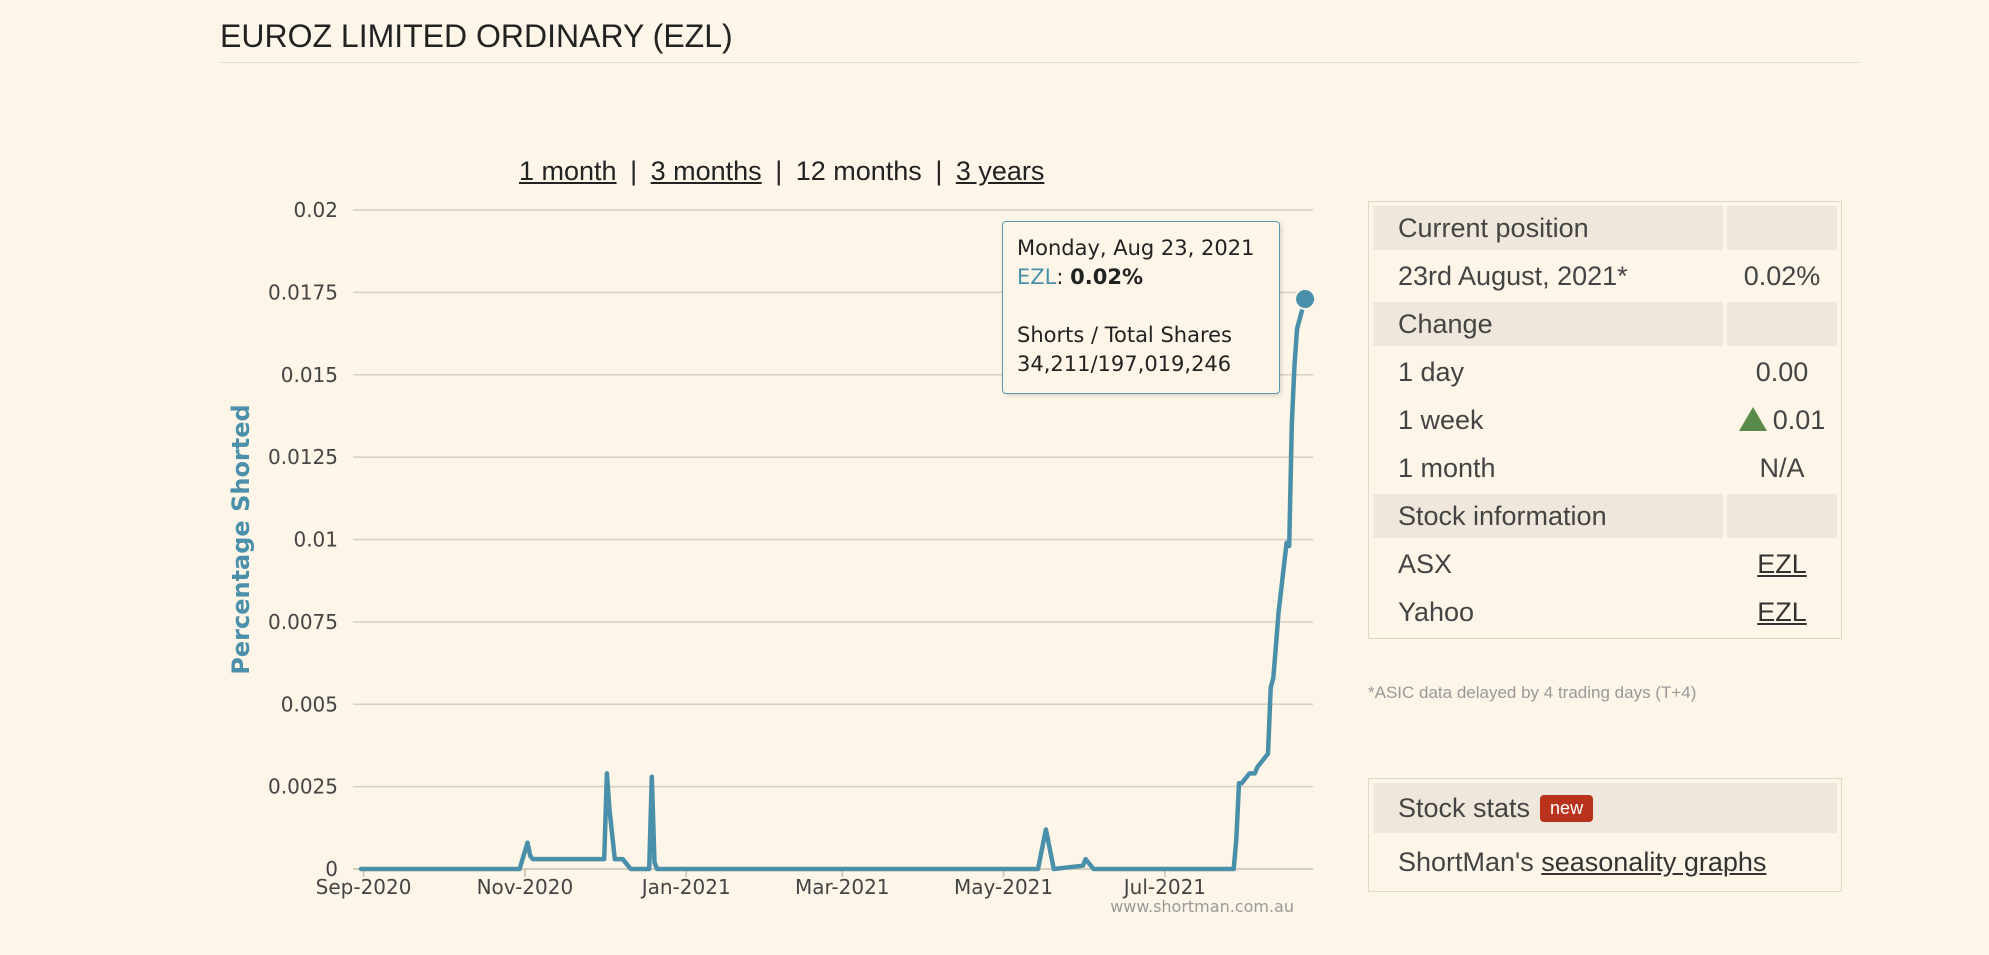  What do you see at coordinates (568, 171) in the screenshot?
I see `range-1-month-link: 1 month` at bounding box center [568, 171].